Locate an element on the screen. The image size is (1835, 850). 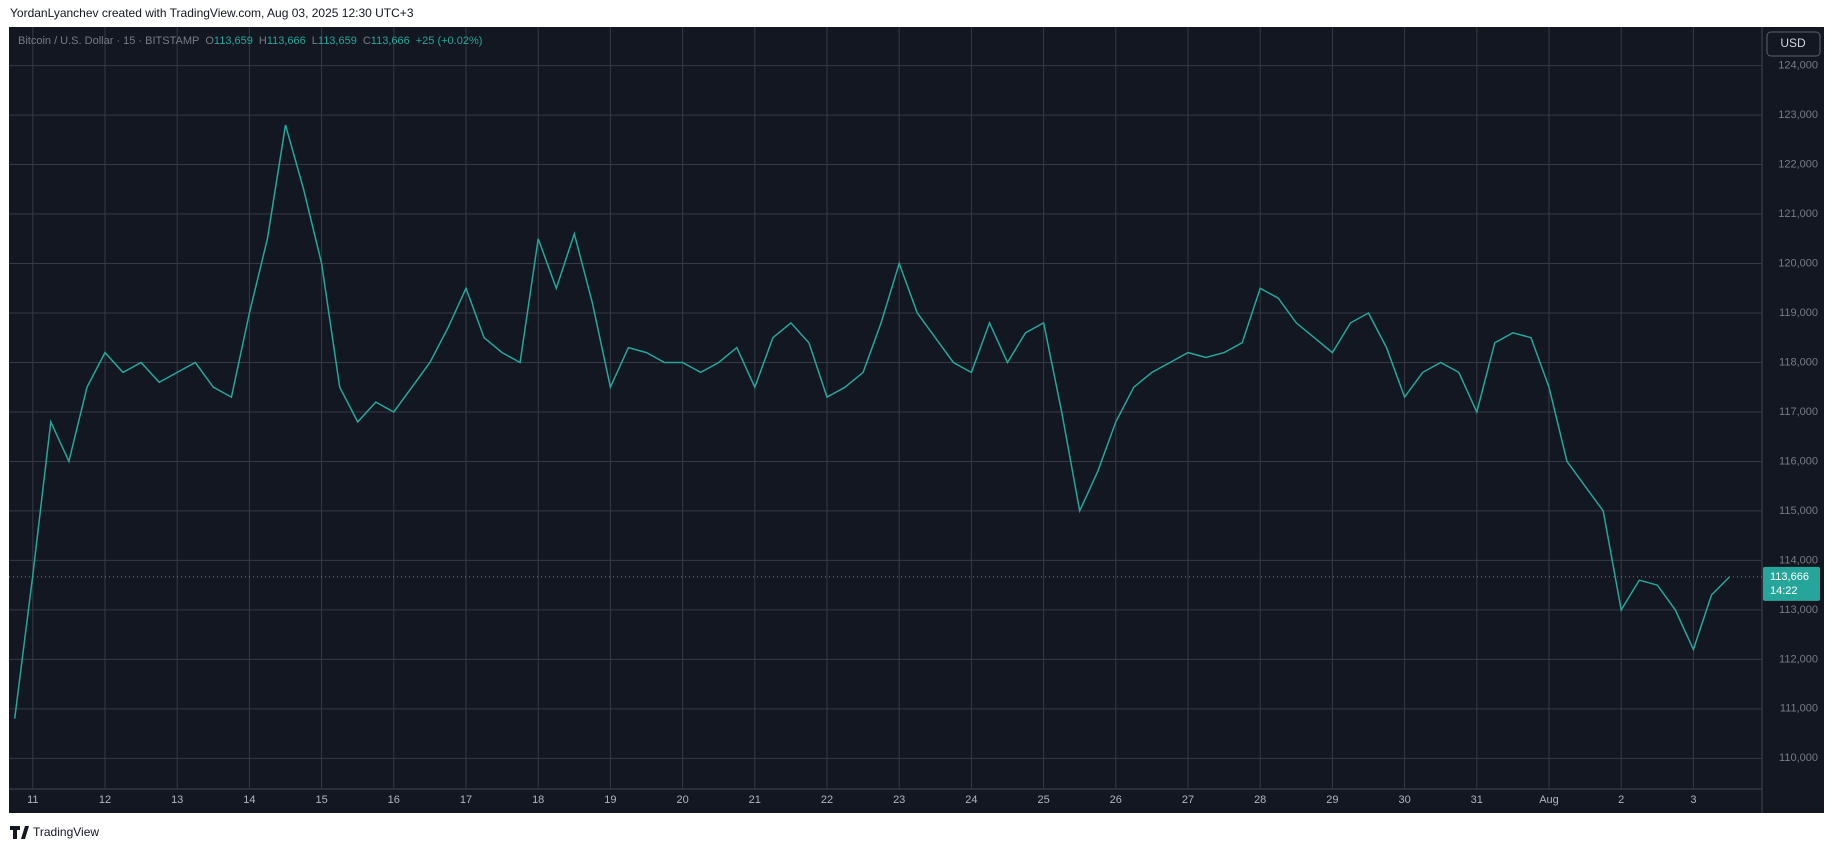
x-tick-label: 19 is located at coordinates (610, 800).